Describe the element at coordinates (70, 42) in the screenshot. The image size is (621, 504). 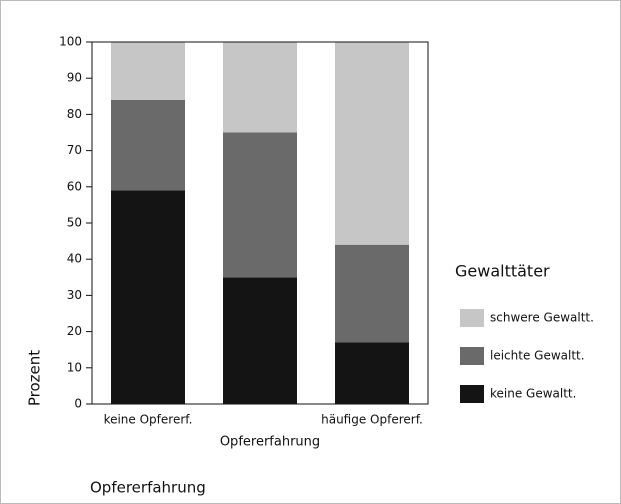
I see `y-tick-label: 100` at that location.